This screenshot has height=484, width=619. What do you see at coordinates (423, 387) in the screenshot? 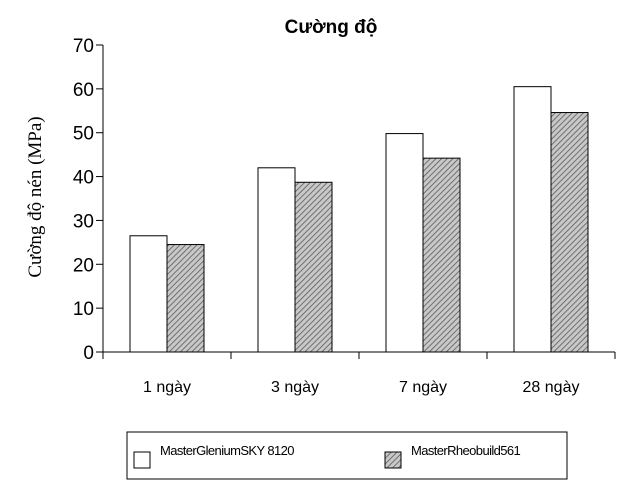
I see `x-tick-label: 7 ngày` at bounding box center [423, 387].